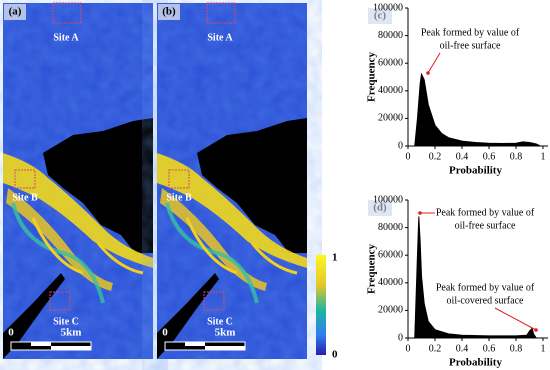 The height and width of the screenshot is (370, 550). What do you see at coordinates (335, 355) in the screenshot?
I see `colorbar-label: 0` at bounding box center [335, 355].